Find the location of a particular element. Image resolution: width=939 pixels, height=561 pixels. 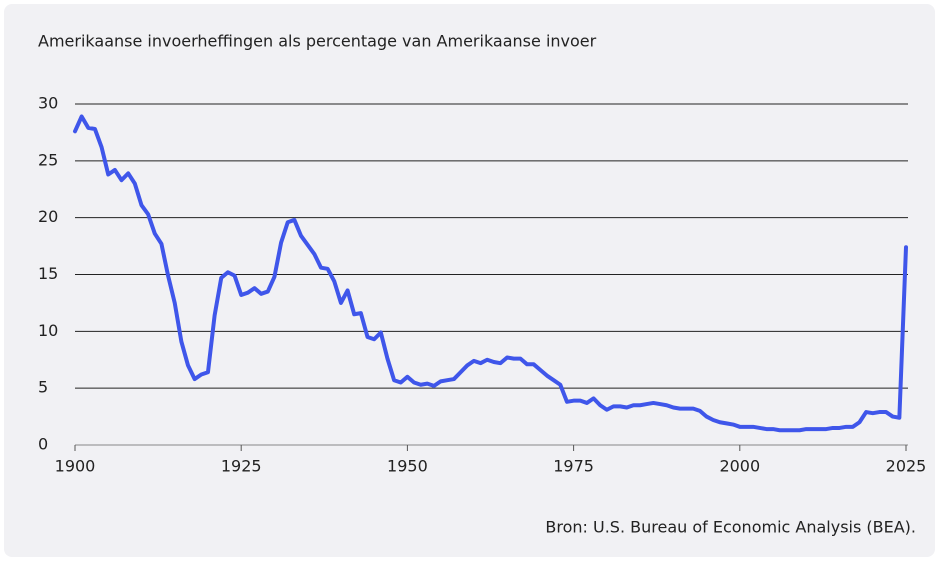

y-tick-label: 30 is located at coordinates (48, 103).